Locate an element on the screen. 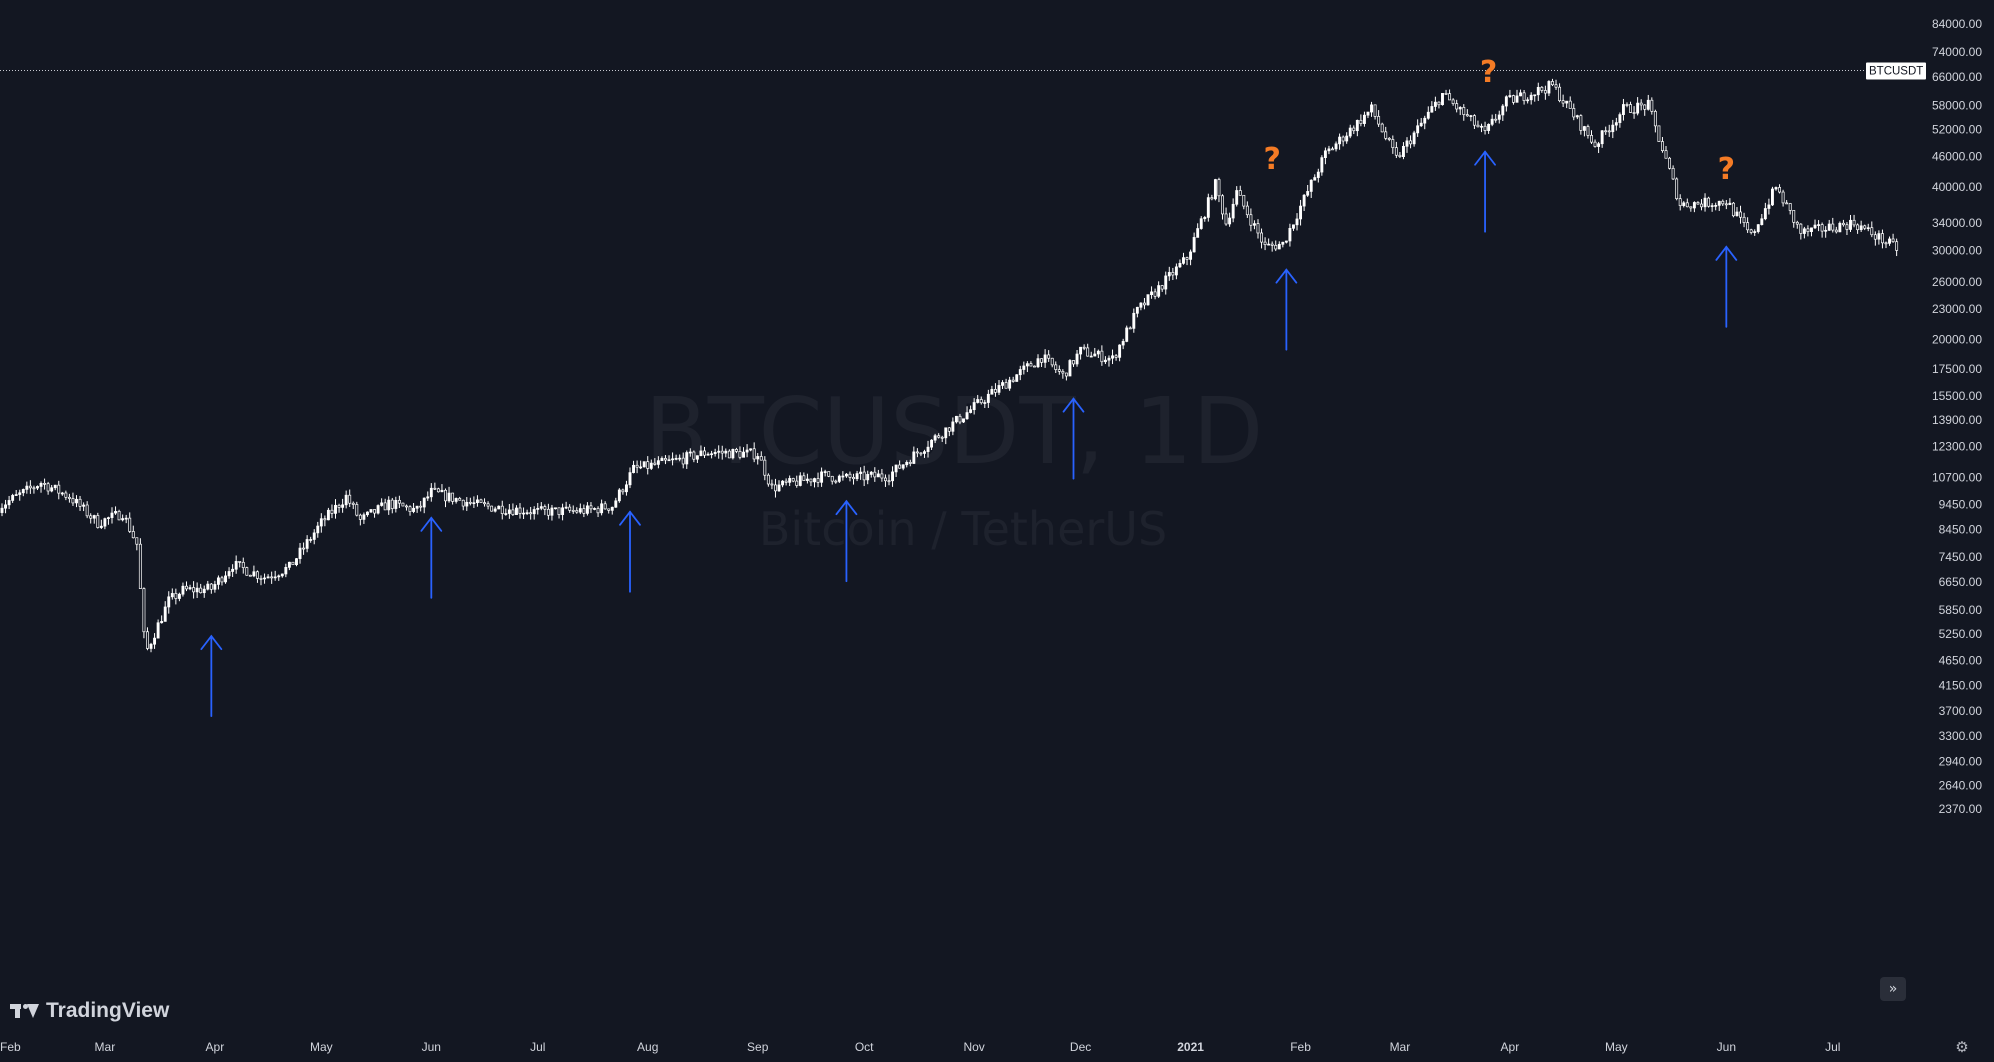 The image size is (1994, 1062). price-tick-label: 4150.00 is located at coordinates (1961, 686).